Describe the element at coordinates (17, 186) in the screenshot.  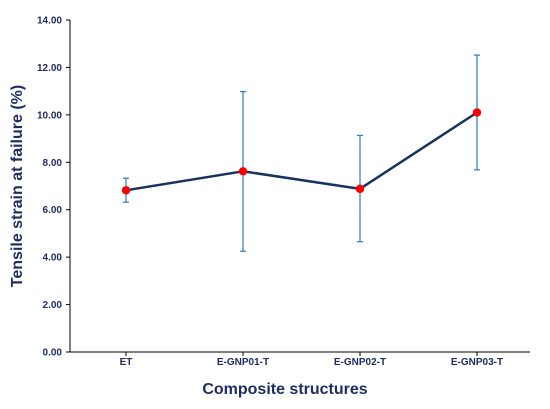
I see `y-axis-title: Tensile strain at failure (%)` at that location.